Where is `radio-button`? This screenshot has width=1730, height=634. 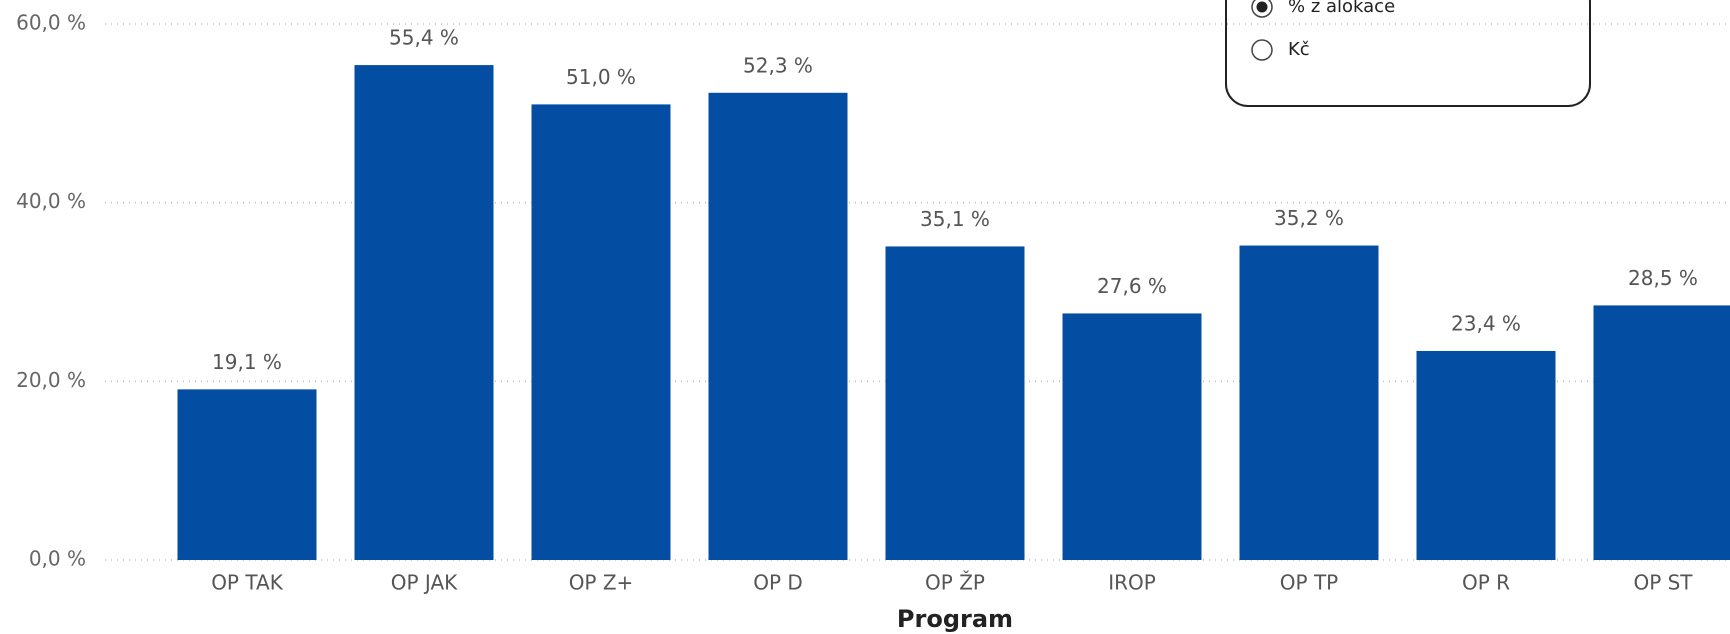 radio-button is located at coordinates (1262, 50).